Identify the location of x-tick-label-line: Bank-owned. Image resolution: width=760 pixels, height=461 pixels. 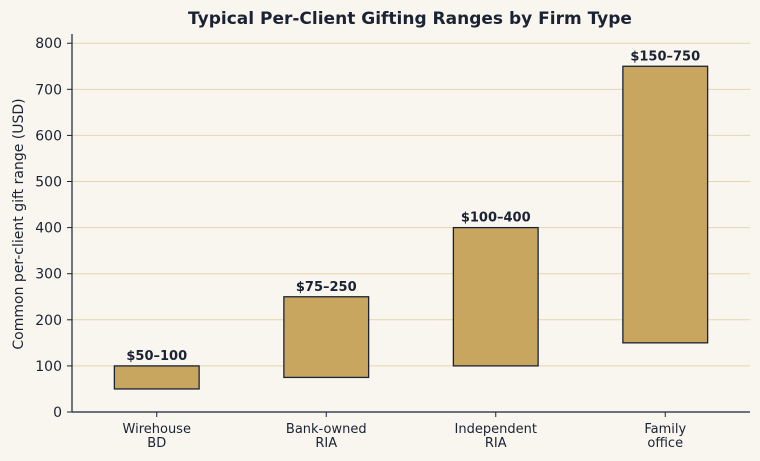
(326, 429).